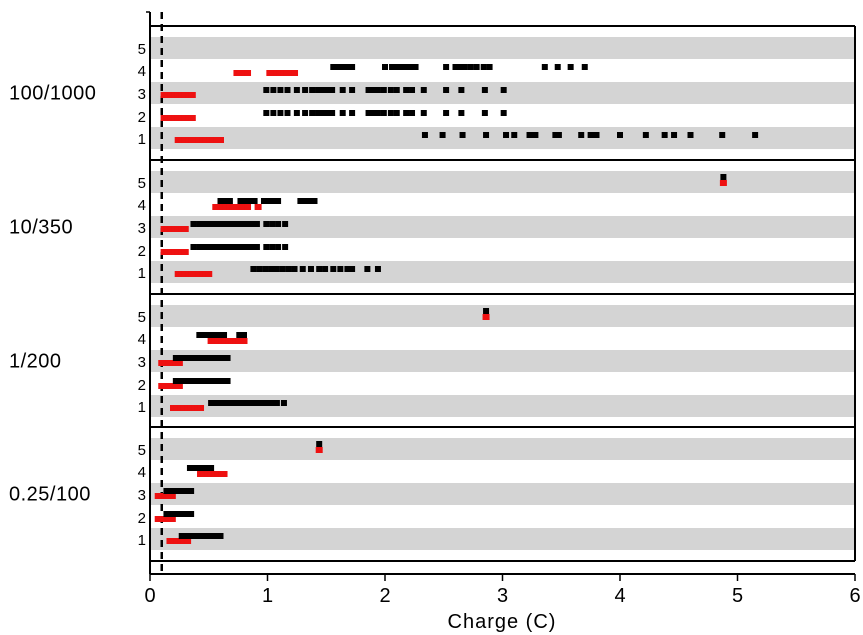 This screenshot has width=863, height=635. I want to click on group-label: 100/1000, so click(52, 94).